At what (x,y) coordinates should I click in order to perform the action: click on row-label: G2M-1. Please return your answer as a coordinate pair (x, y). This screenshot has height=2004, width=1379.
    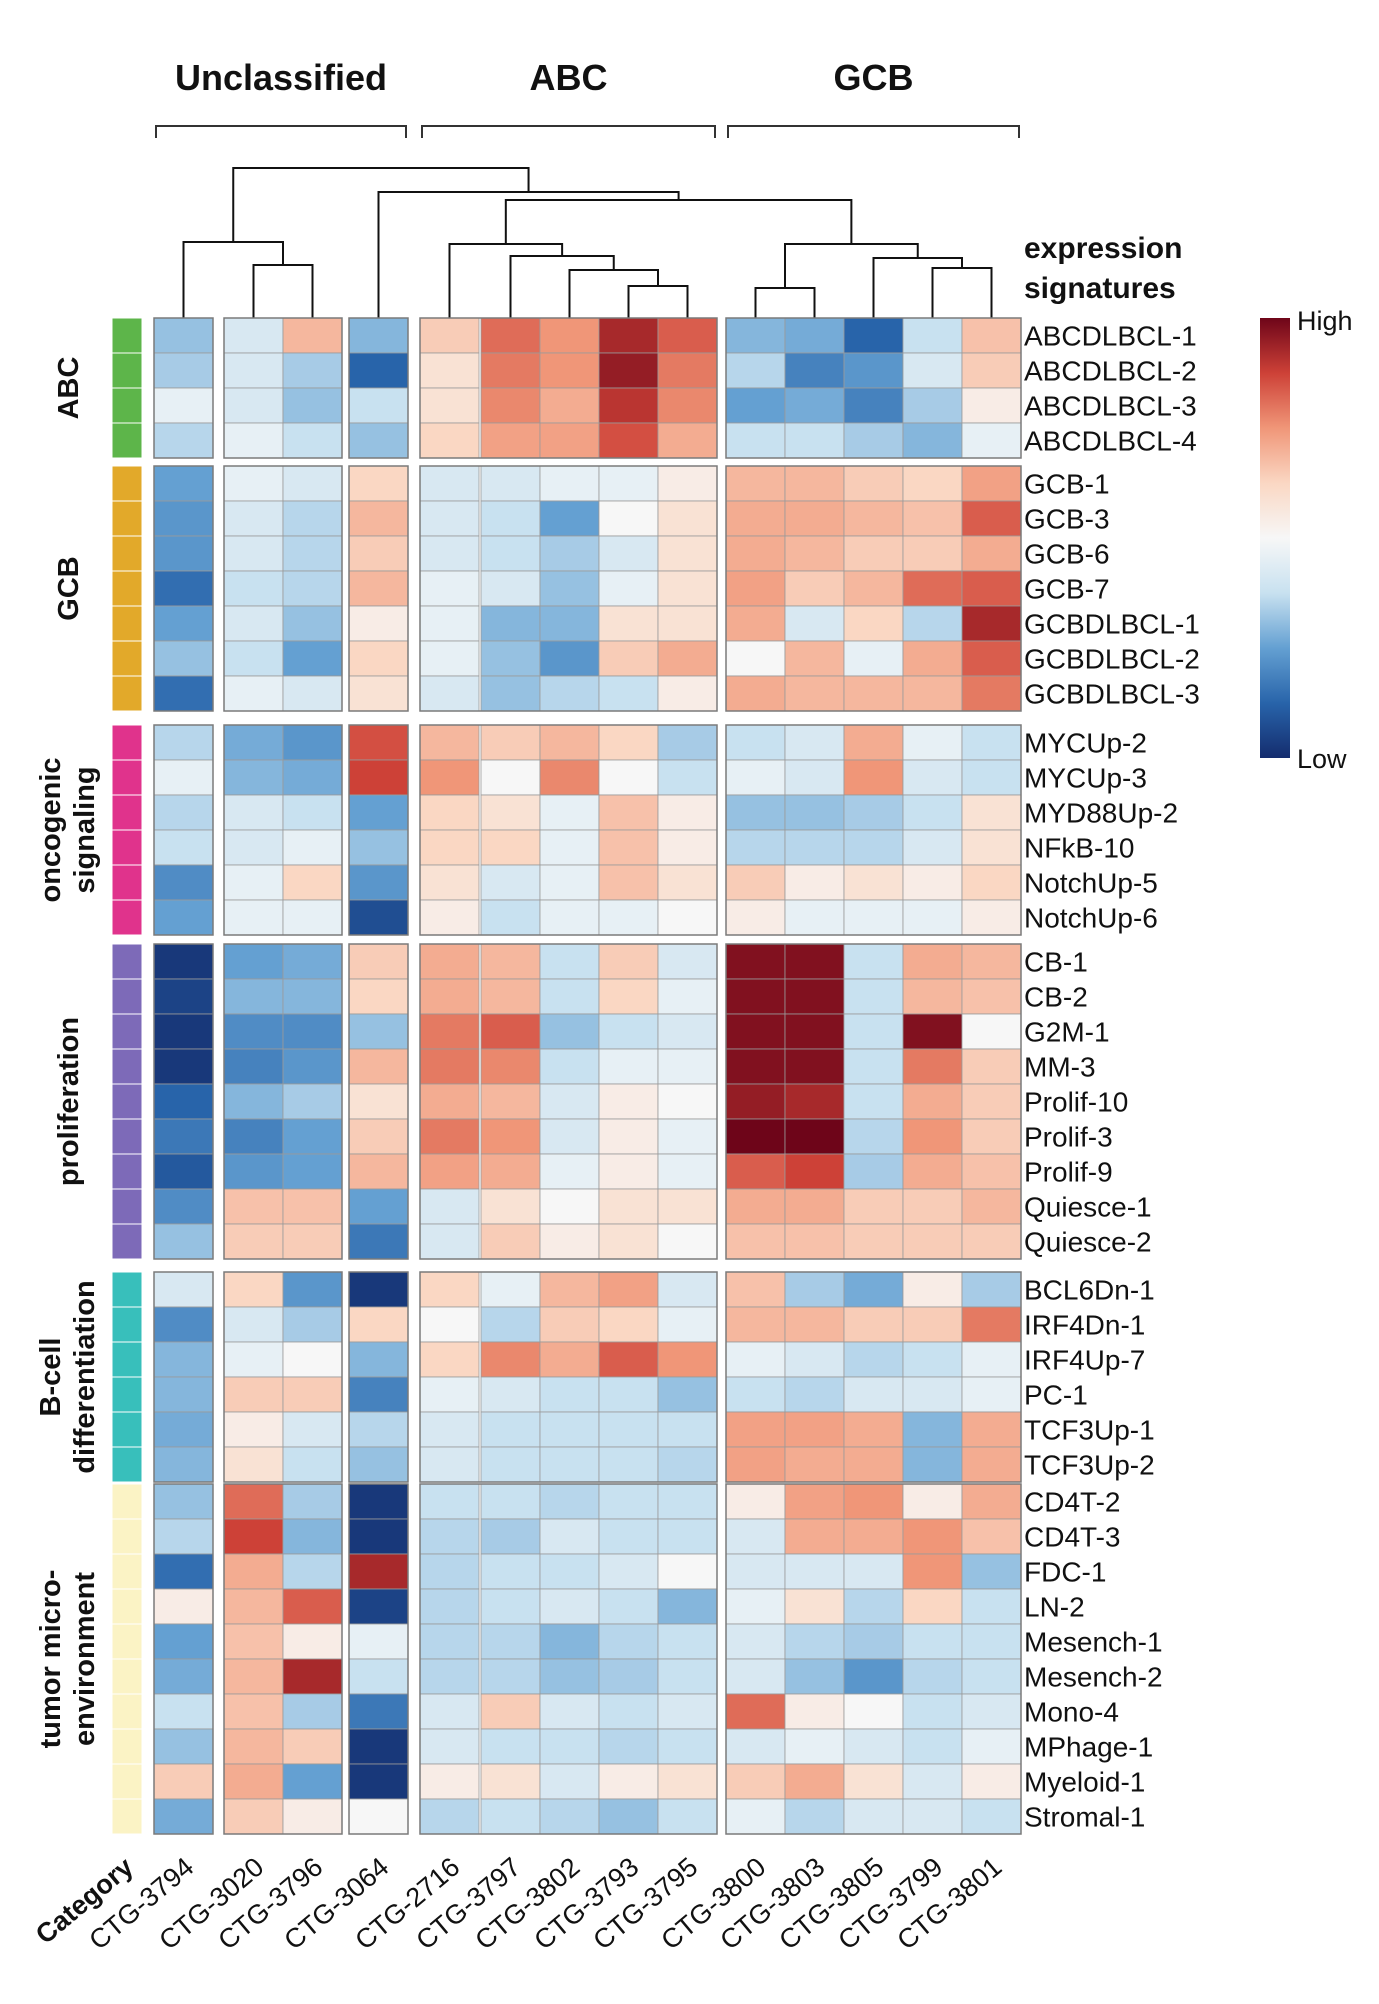
    Looking at the image, I should click on (1067, 1032).